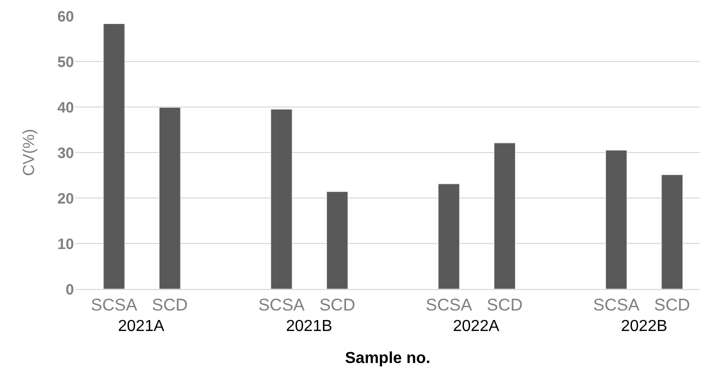 This screenshot has width=708, height=381. I want to click on y-tick-label: 0, so click(70, 289).